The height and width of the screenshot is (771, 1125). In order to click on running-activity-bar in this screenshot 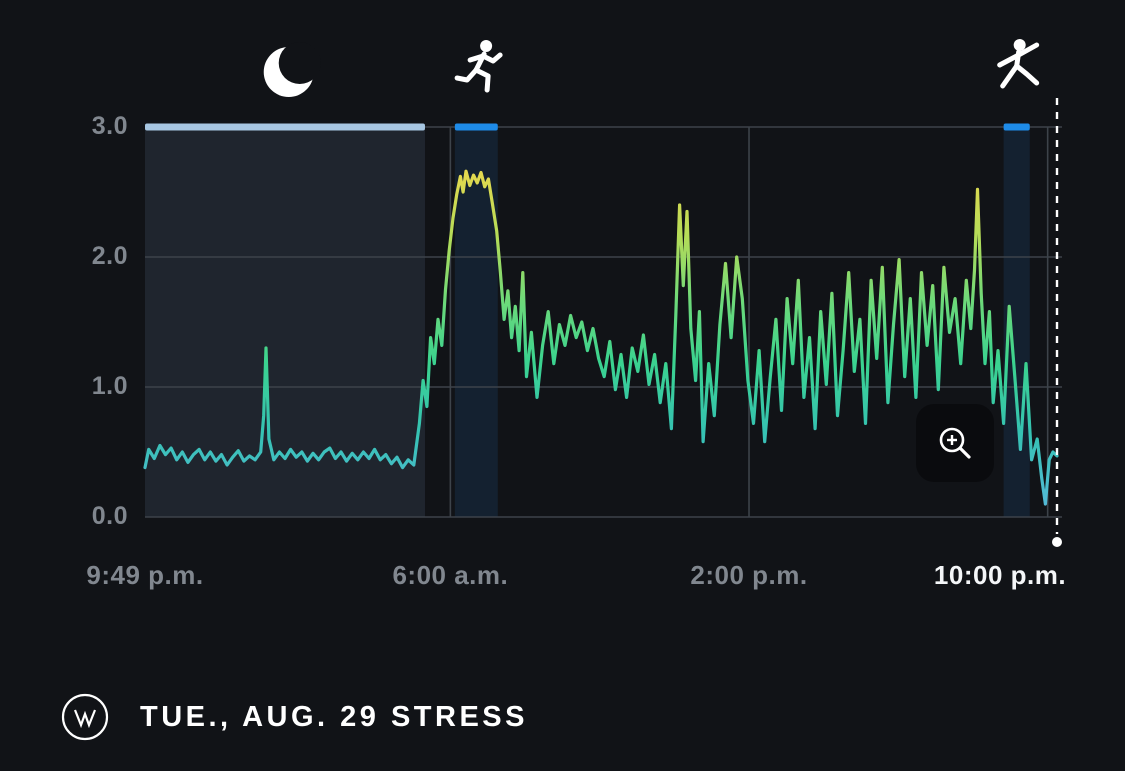, I will do `click(476, 127)`.